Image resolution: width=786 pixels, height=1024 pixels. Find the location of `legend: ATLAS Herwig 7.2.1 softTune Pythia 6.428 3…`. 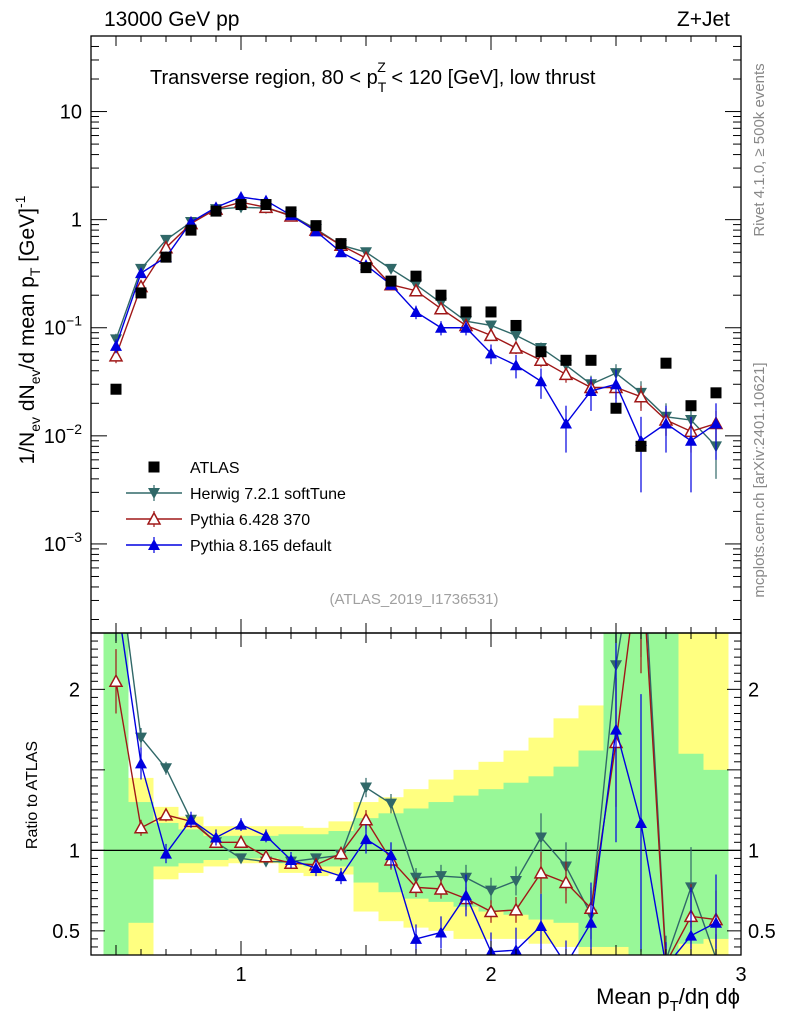

legend: ATLAS Herwig 7.2.1 softTune Pythia 6.428 3… is located at coordinates (236, 507).